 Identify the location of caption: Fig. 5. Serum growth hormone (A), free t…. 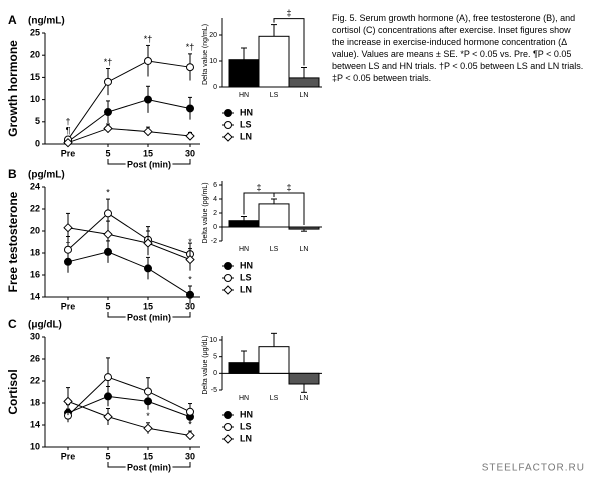
(458, 48).